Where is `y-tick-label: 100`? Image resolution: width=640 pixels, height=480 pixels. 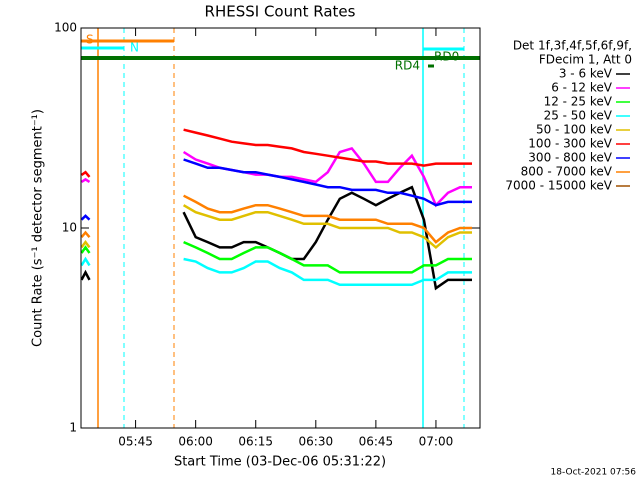 y-tick-label: 100 is located at coordinates (65, 28).